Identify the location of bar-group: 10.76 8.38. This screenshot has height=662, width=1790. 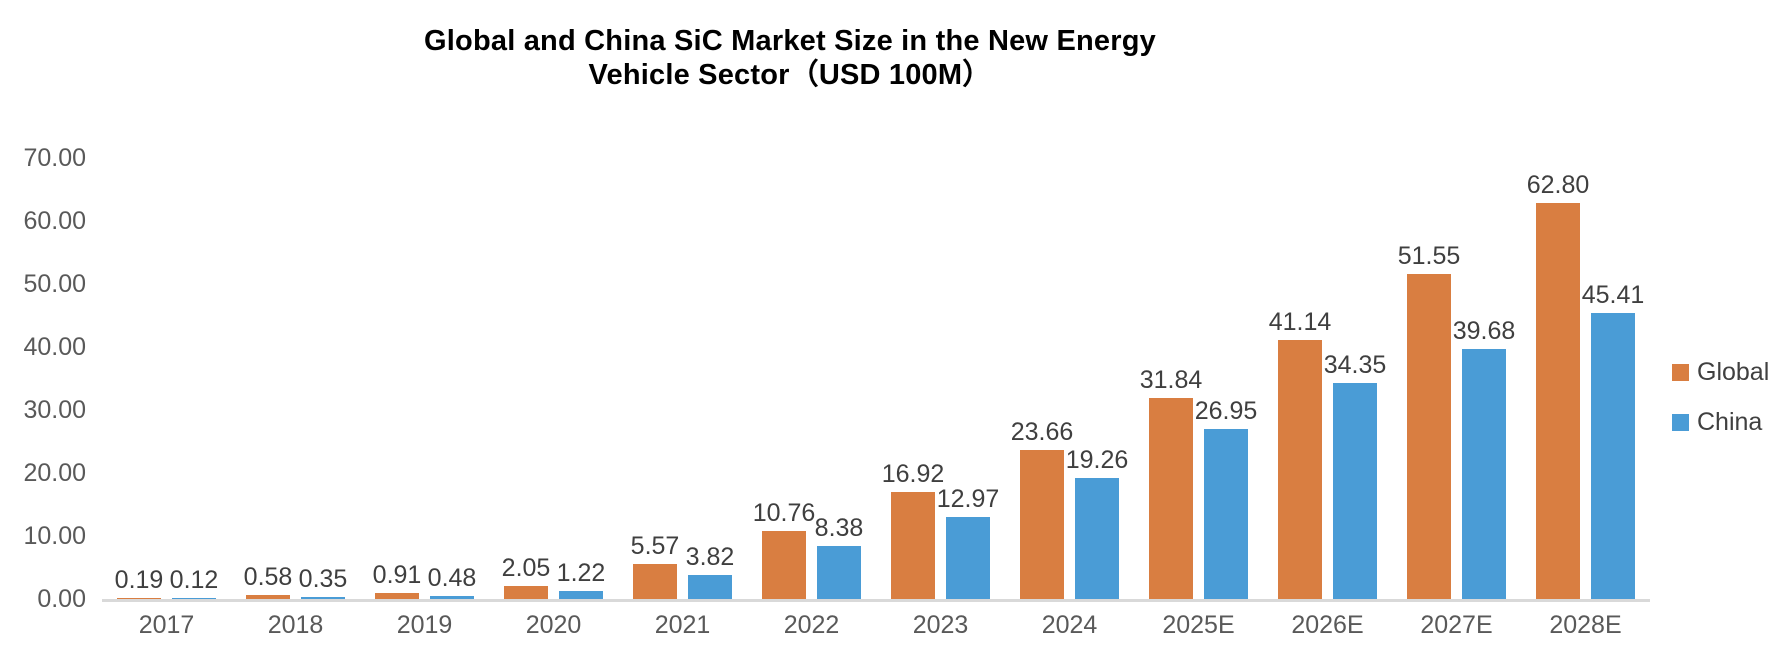
(811, 549).